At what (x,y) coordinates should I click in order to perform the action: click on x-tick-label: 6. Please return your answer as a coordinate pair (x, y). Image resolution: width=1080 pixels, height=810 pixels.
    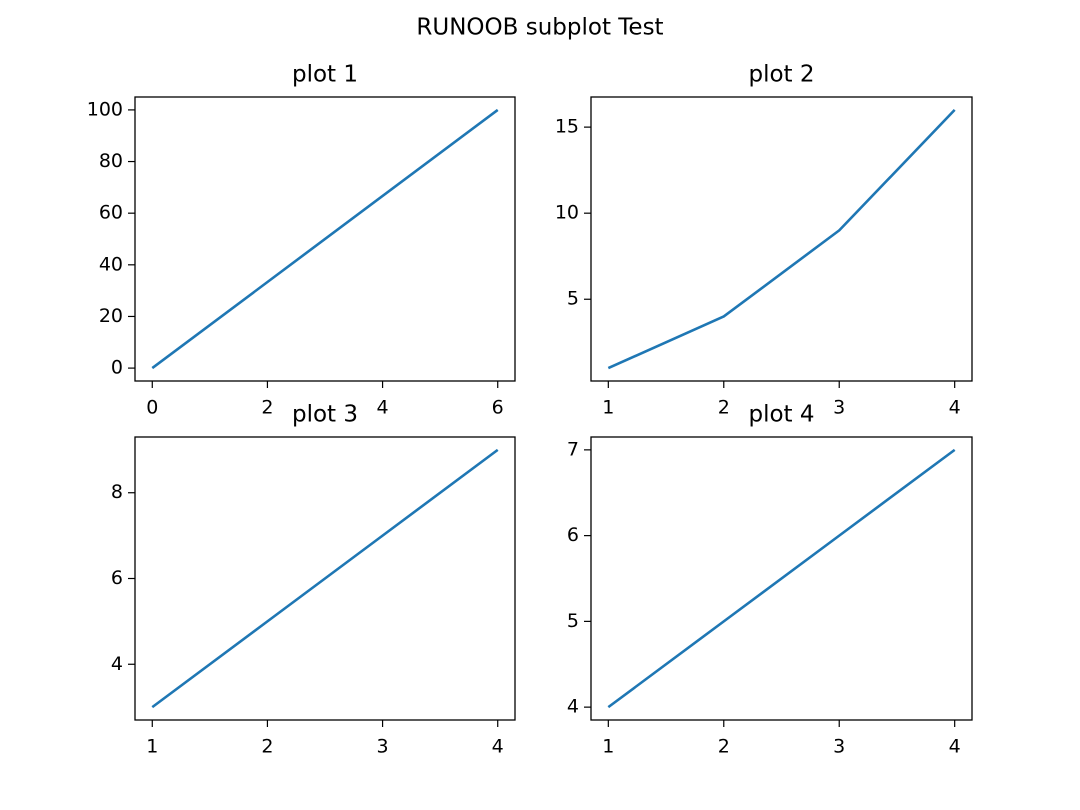
    Looking at the image, I should click on (498, 408).